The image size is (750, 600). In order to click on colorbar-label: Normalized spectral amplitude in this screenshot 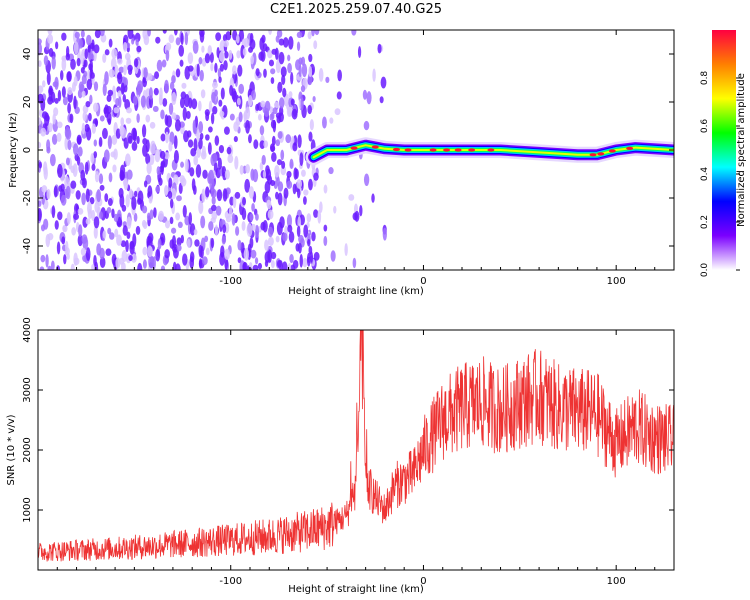, I will do `click(741, 150)`.